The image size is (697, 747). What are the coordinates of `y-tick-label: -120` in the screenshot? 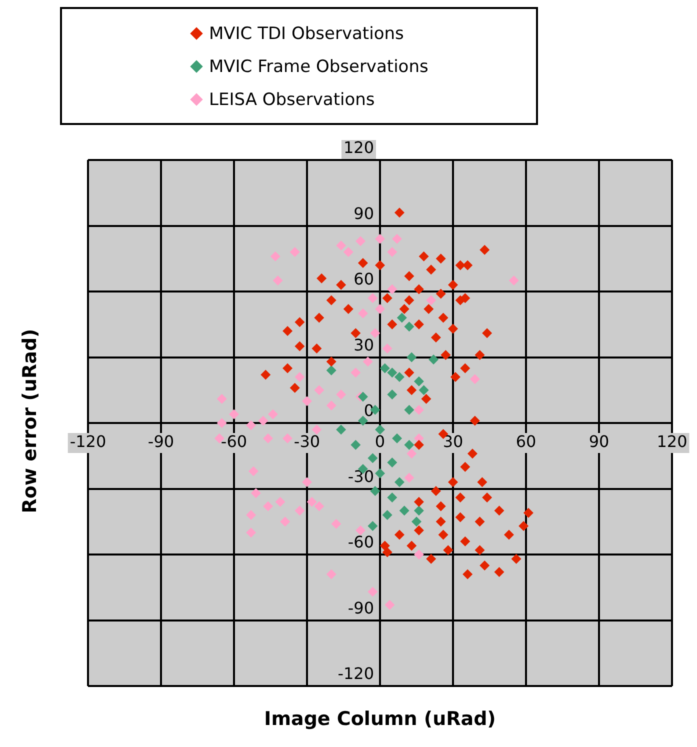 It's located at (356, 674).